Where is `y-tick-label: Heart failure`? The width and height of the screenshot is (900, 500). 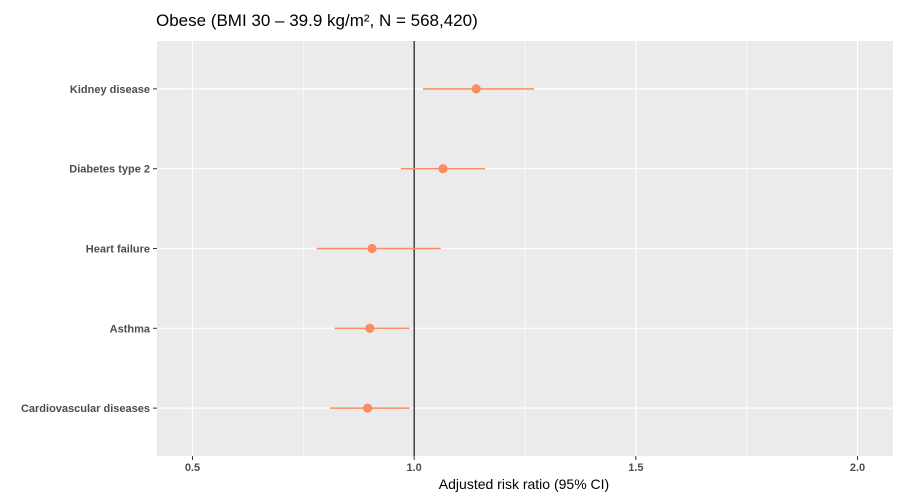
y-tick-label: Heart failure is located at coordinates (118, 250).